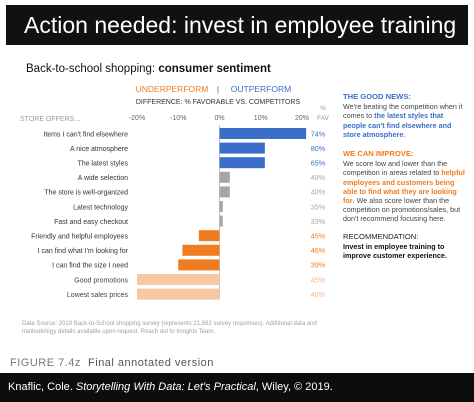  Describe the element at coordinates (218, 102) in the screenshot. I see `axis-title: DIFFERENCE: % FAVORABLE VS. COMPETITORS` at that location.